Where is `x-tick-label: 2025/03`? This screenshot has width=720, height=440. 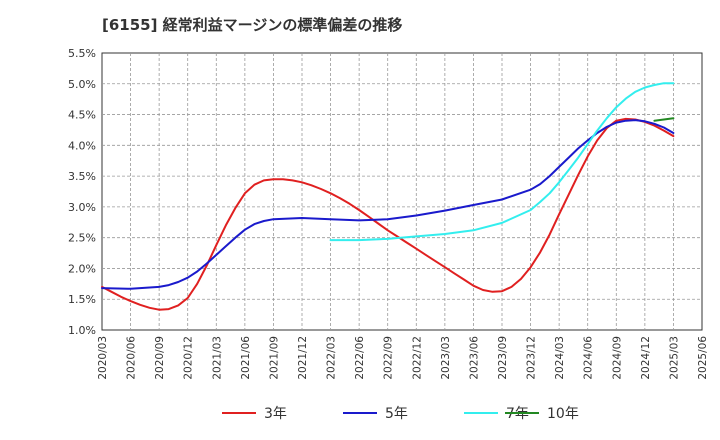 x-tick-label: 2025/03 is located at coordinates (674, 358).